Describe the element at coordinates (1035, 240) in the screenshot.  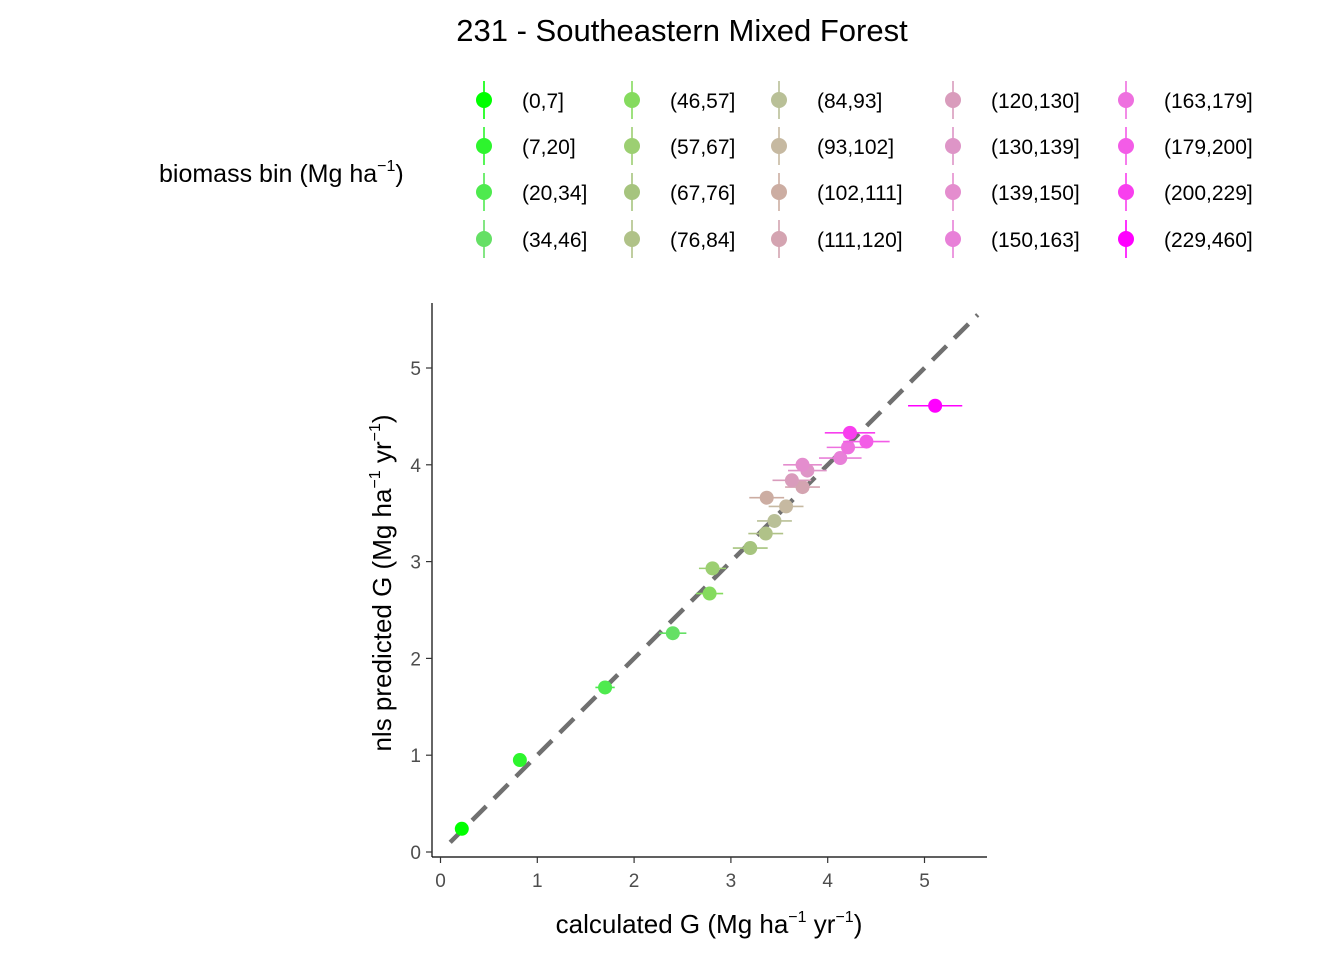
I see `legend-label: (150,163]` at that location.